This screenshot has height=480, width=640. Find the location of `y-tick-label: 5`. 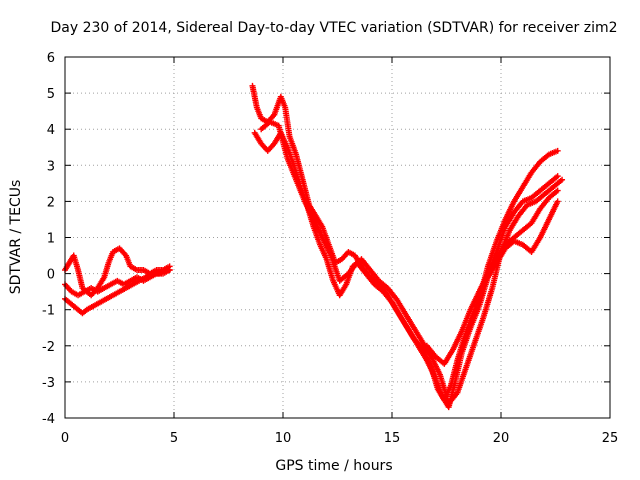

y-tick-label: 5 is located at coordinates (51, 94).